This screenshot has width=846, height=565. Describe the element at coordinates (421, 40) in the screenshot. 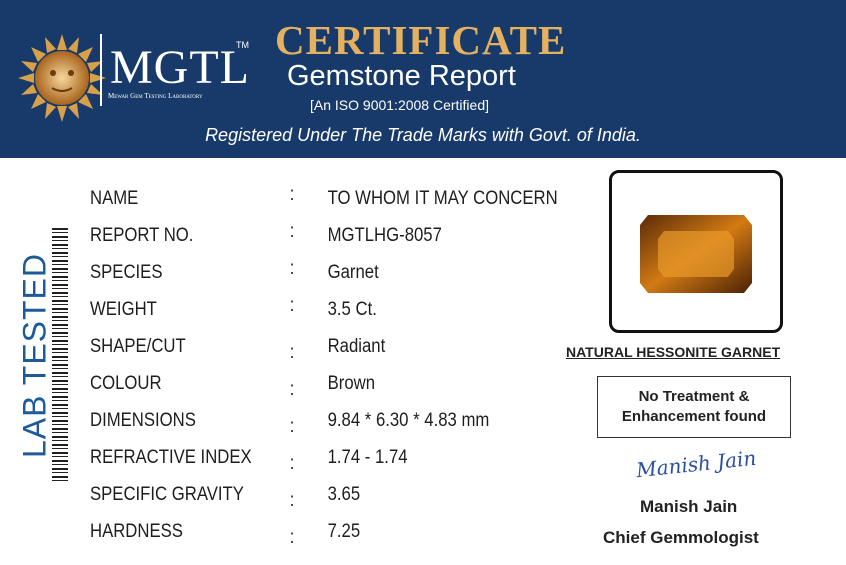

I see `title: CERTIFICATE` at that location.